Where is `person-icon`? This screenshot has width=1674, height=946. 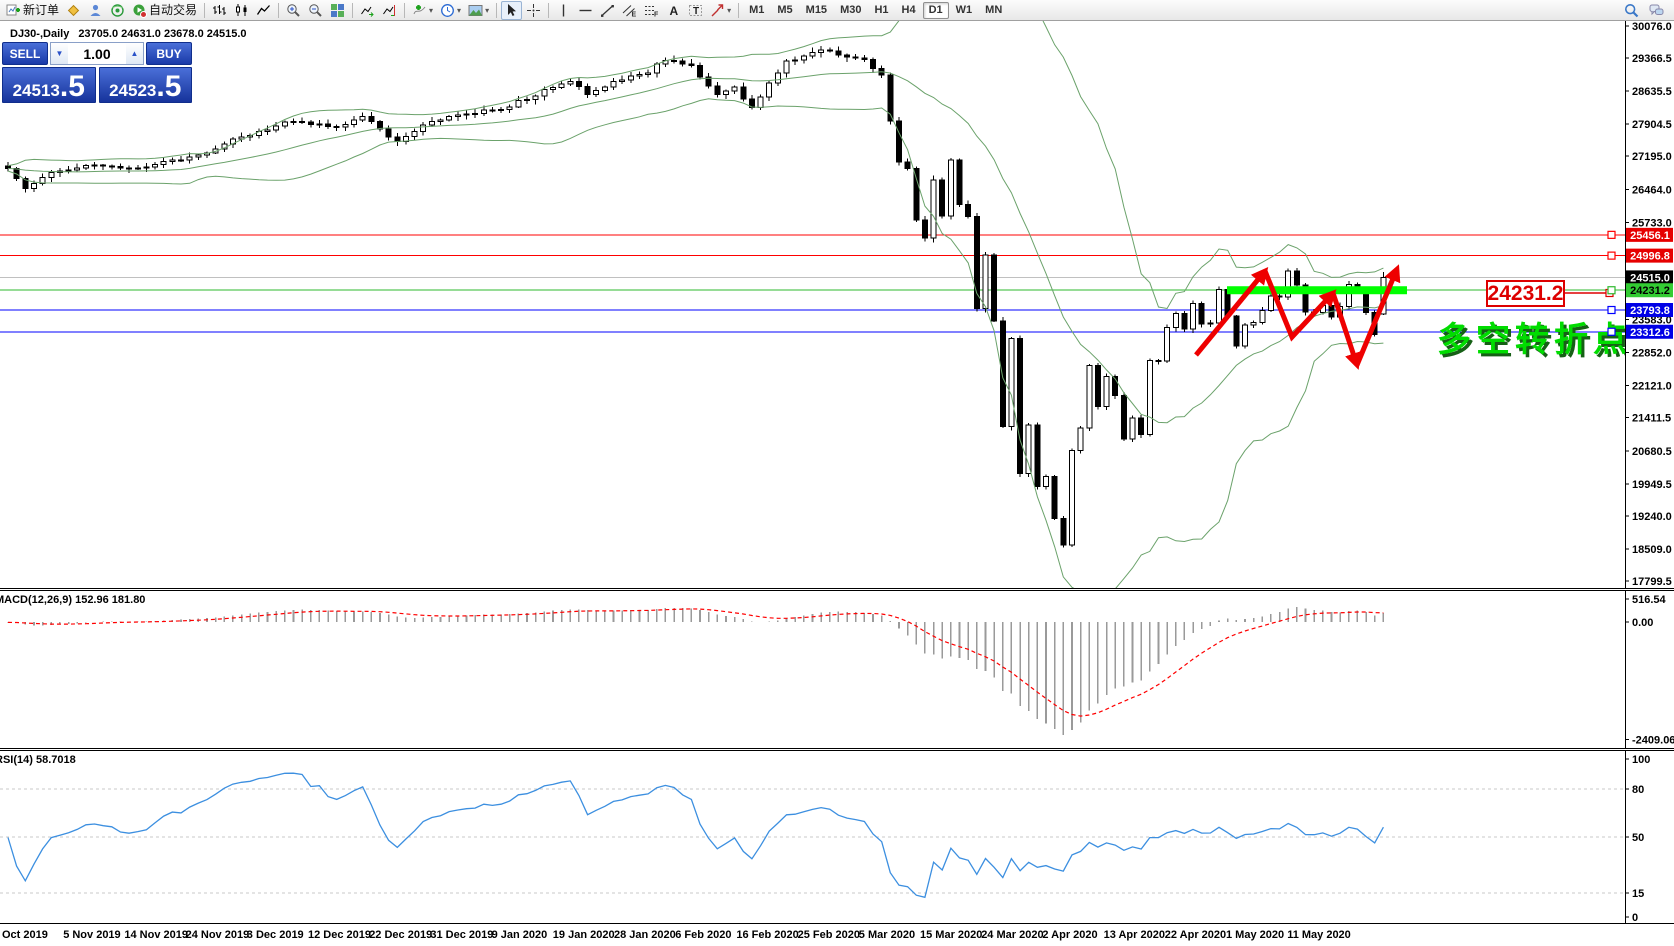
person-icon is located at coordinates (95, 10).